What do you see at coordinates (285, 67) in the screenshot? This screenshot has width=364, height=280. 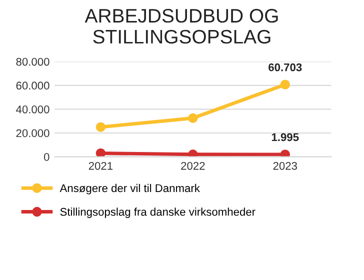 I see `data-label: 60.703` at bounding box center [285, 67].